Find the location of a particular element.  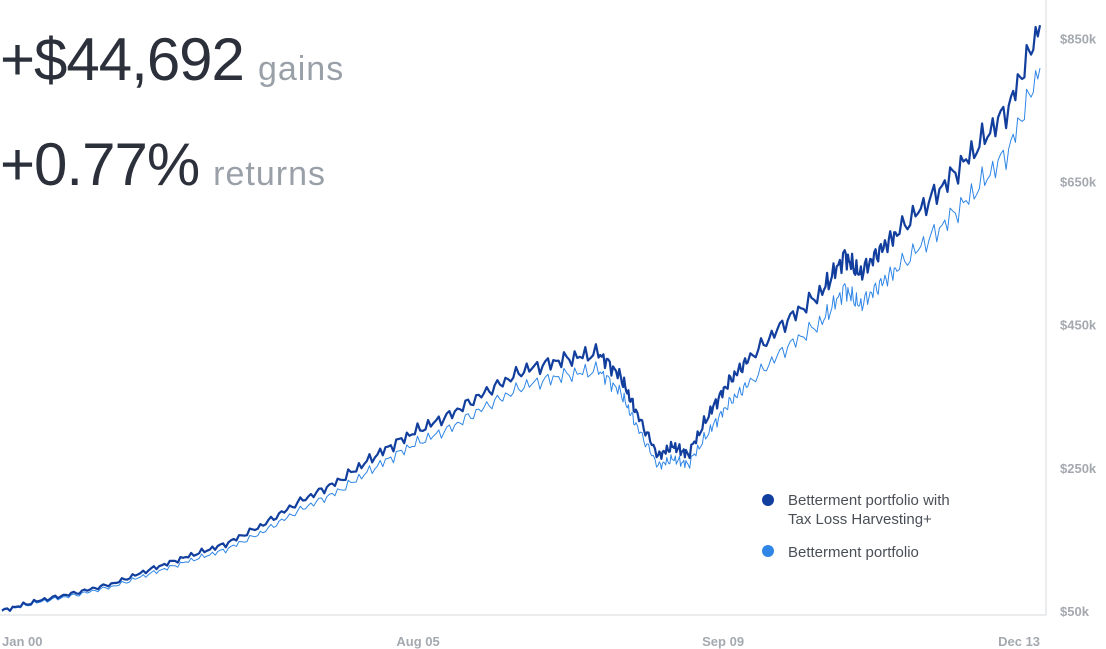

y-tick-label: $50k is located at coordinates (1075, 611).